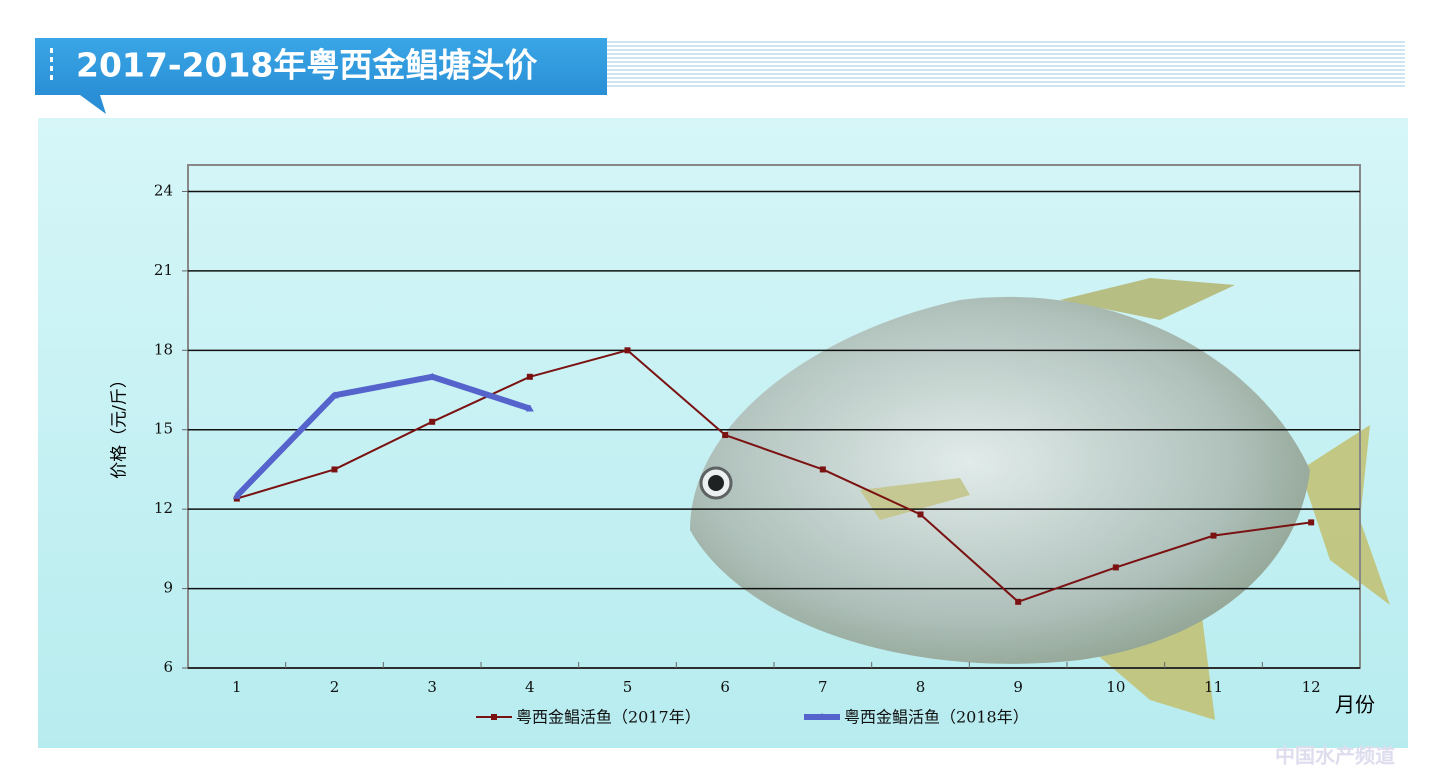  I want to click on watermark: 中国水产频道, so click(1335, 756).